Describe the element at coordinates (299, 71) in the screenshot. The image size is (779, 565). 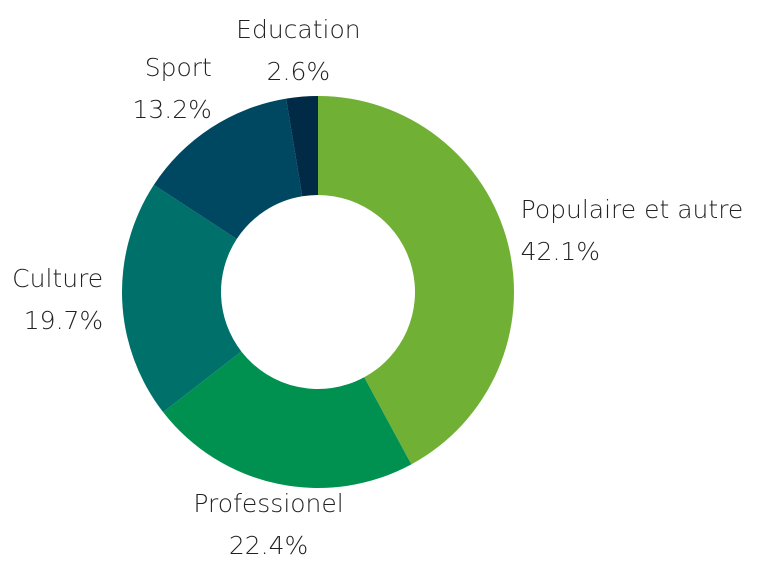
I see `slice-value-label: 2.6%` at that location.